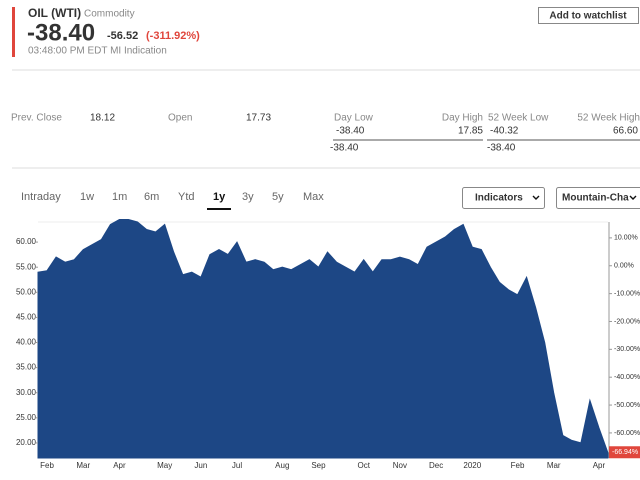 Image resolution: width=640 pixels, height=480 pixels. I want to click on price: -38.40, so click(61, 32).